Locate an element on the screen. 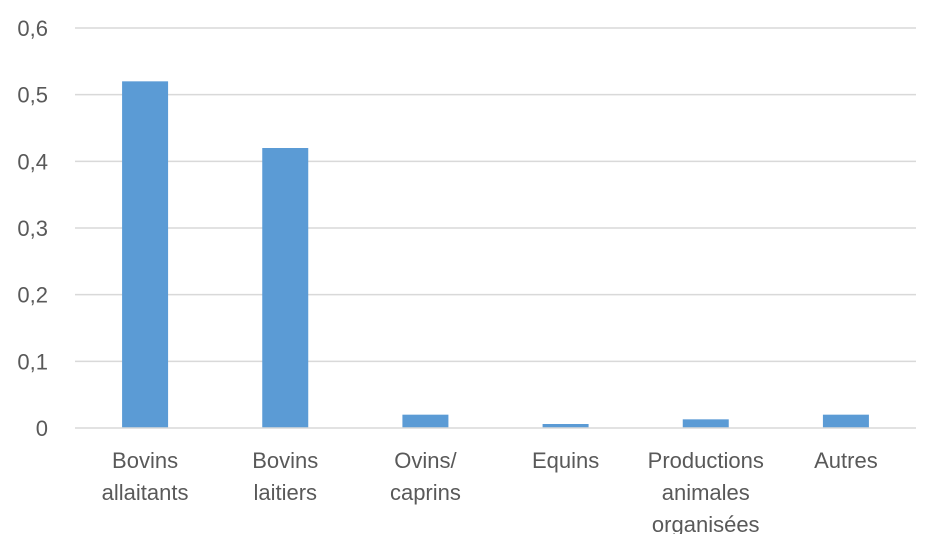  y-tick-label: 0,6 is located at coordinates (32, 28).